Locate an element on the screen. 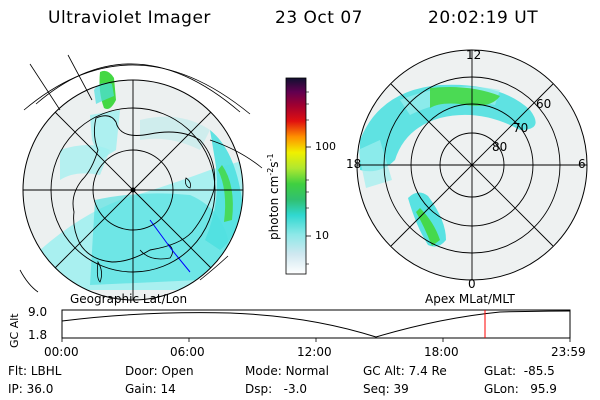 The height and width of the screenshot is (400, 600). gcalt-value: 7.4 Re is located at coordinates (427, 371).